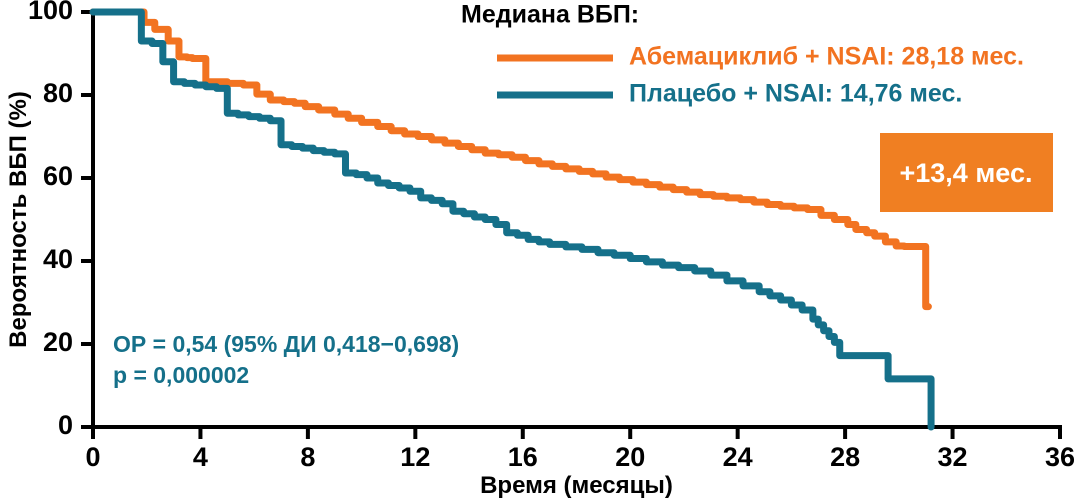  Describe the element at coordinates (415, 457) in the screenshot. I see `x-tick-label-12: 12` at that location.